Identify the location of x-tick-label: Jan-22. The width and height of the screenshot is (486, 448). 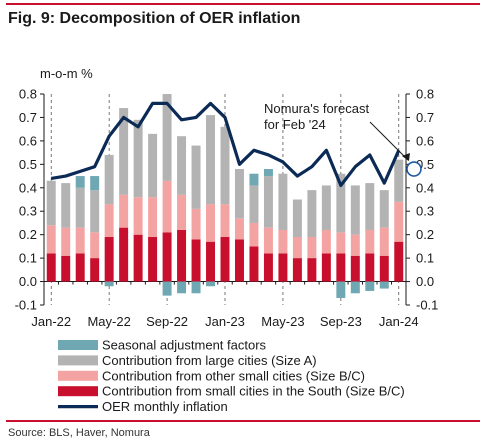
(51, 321).